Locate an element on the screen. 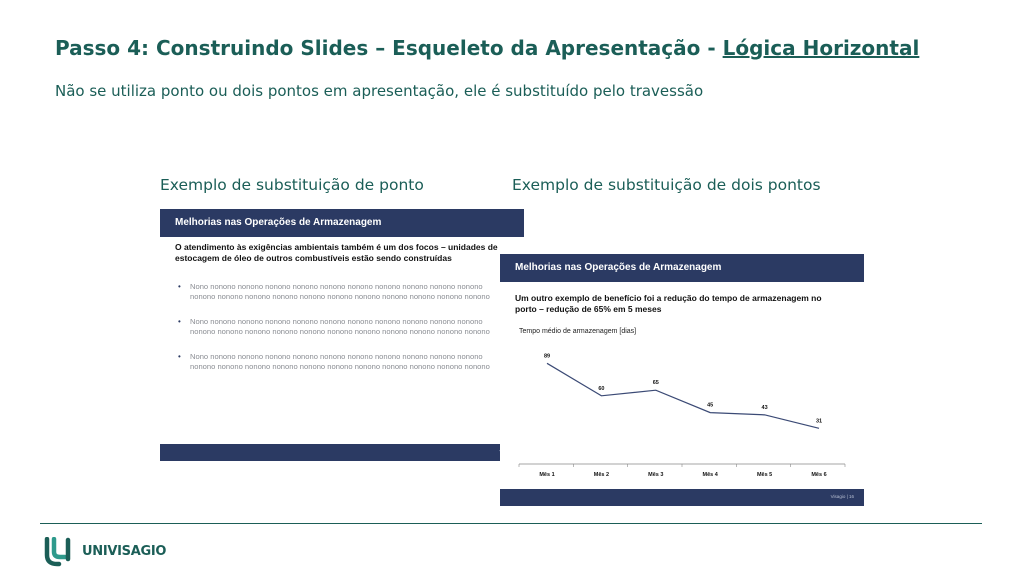 This screenshot has width=1024, height=576. series-line is located at coordinates (683, 395).